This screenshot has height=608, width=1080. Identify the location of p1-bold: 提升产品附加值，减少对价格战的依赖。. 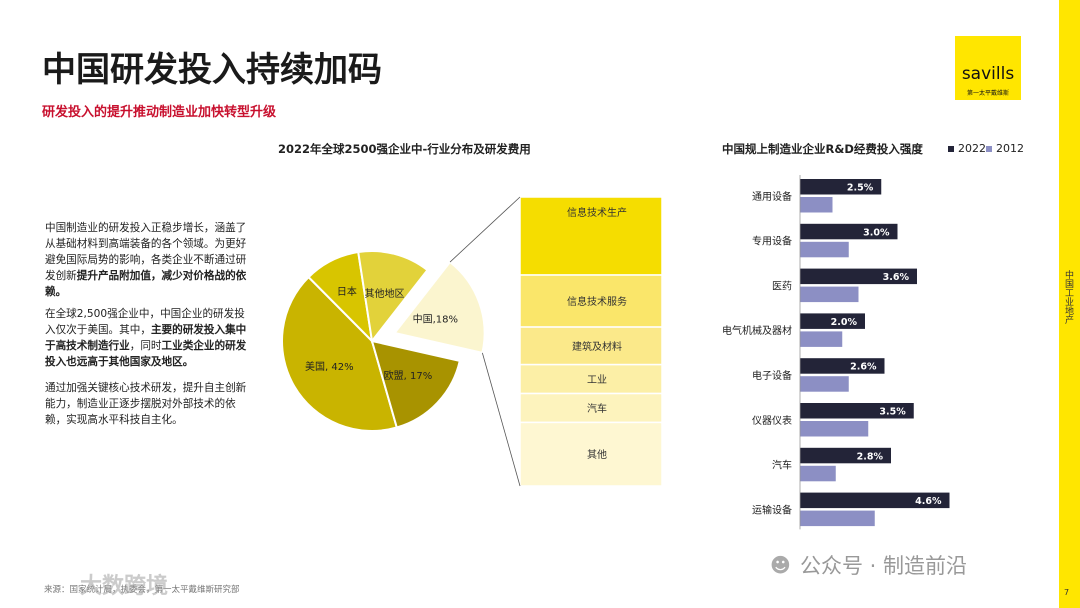
(146, 284).